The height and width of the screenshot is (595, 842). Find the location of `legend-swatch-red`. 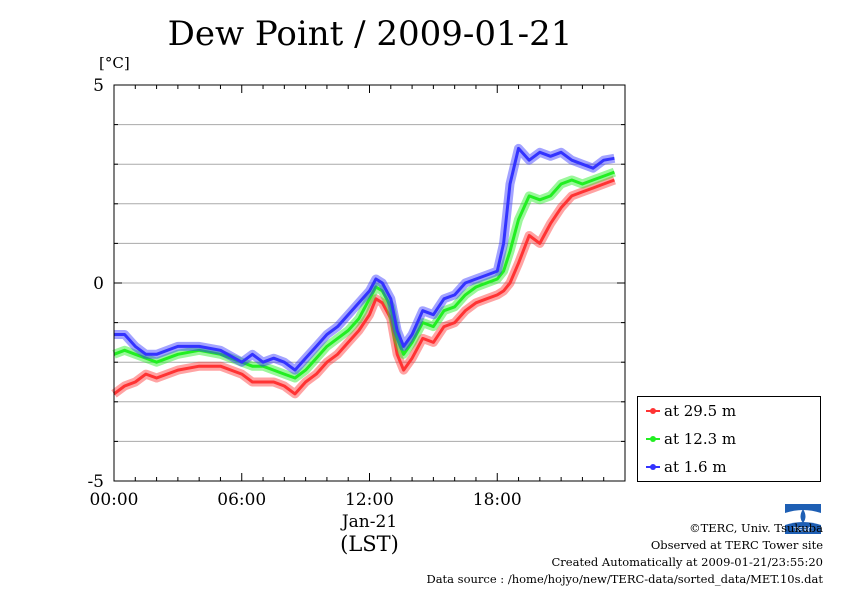

legend-swatch-red is located at coordinates (653, 411).